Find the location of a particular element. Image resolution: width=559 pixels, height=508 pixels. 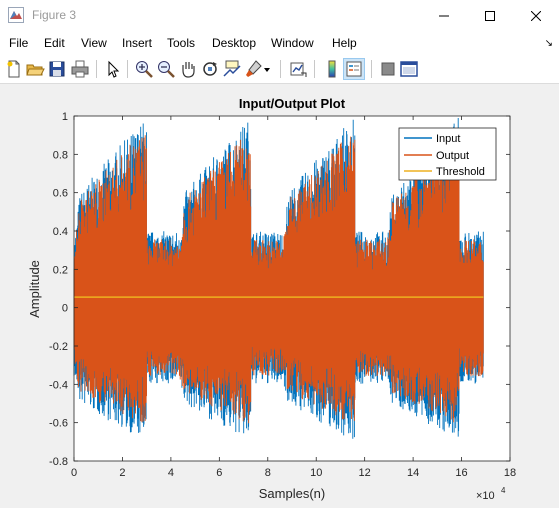

dock-arrow-icon: ↘ is located at coordinates (548, 43).